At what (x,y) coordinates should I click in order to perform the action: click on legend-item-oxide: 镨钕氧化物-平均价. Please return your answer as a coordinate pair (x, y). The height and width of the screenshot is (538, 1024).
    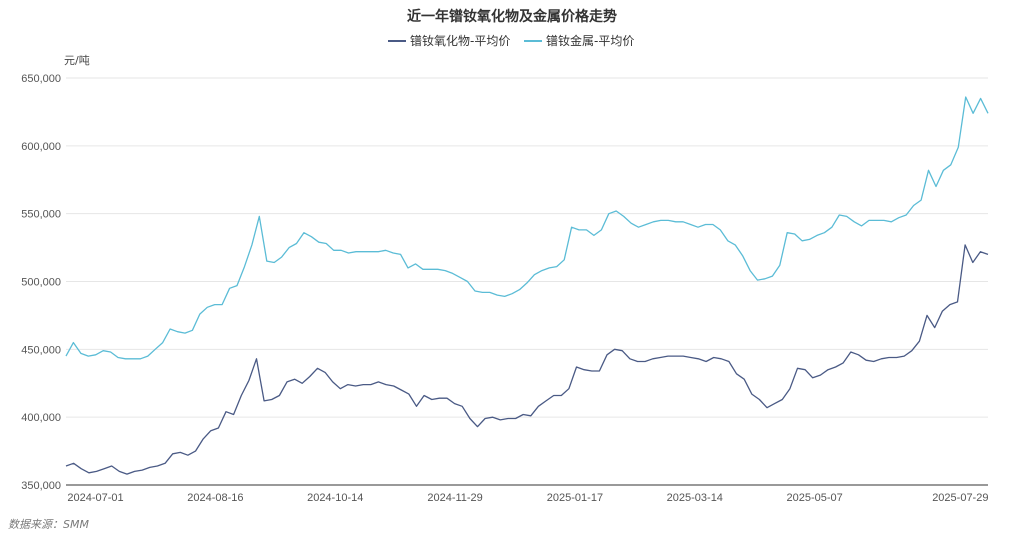
    Looking at the image, I should click on (449, 40).